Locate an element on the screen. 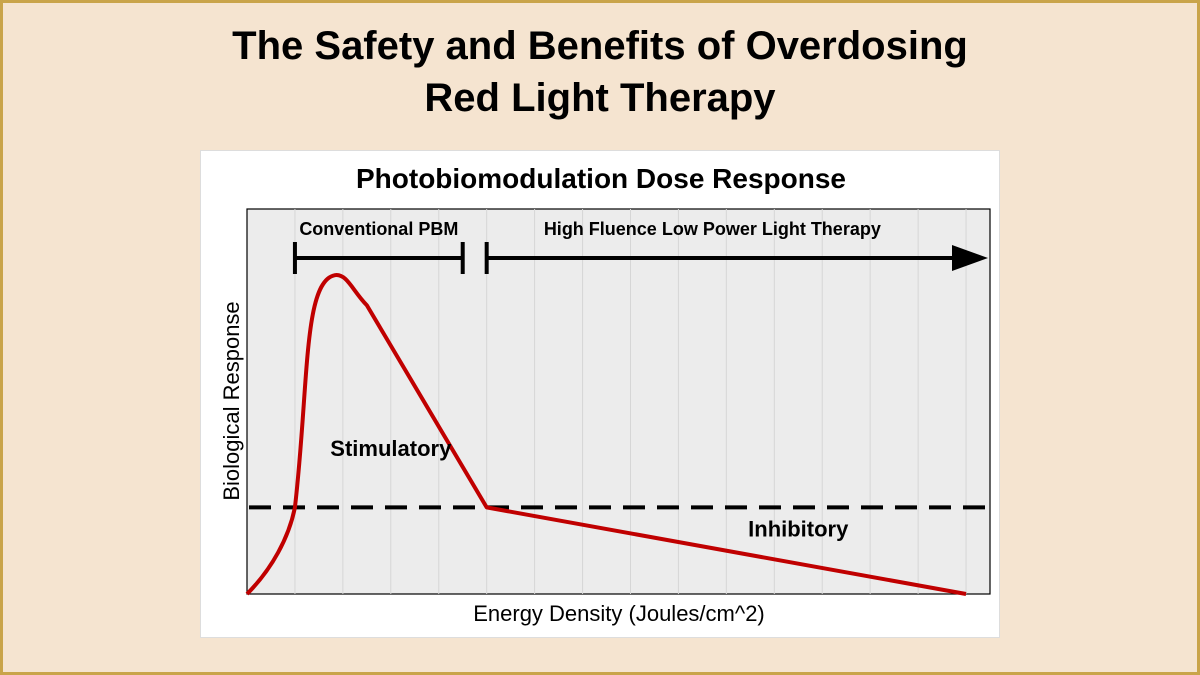  annotation-stimulatory: Stimulatory is located at coordinates (391, 448).